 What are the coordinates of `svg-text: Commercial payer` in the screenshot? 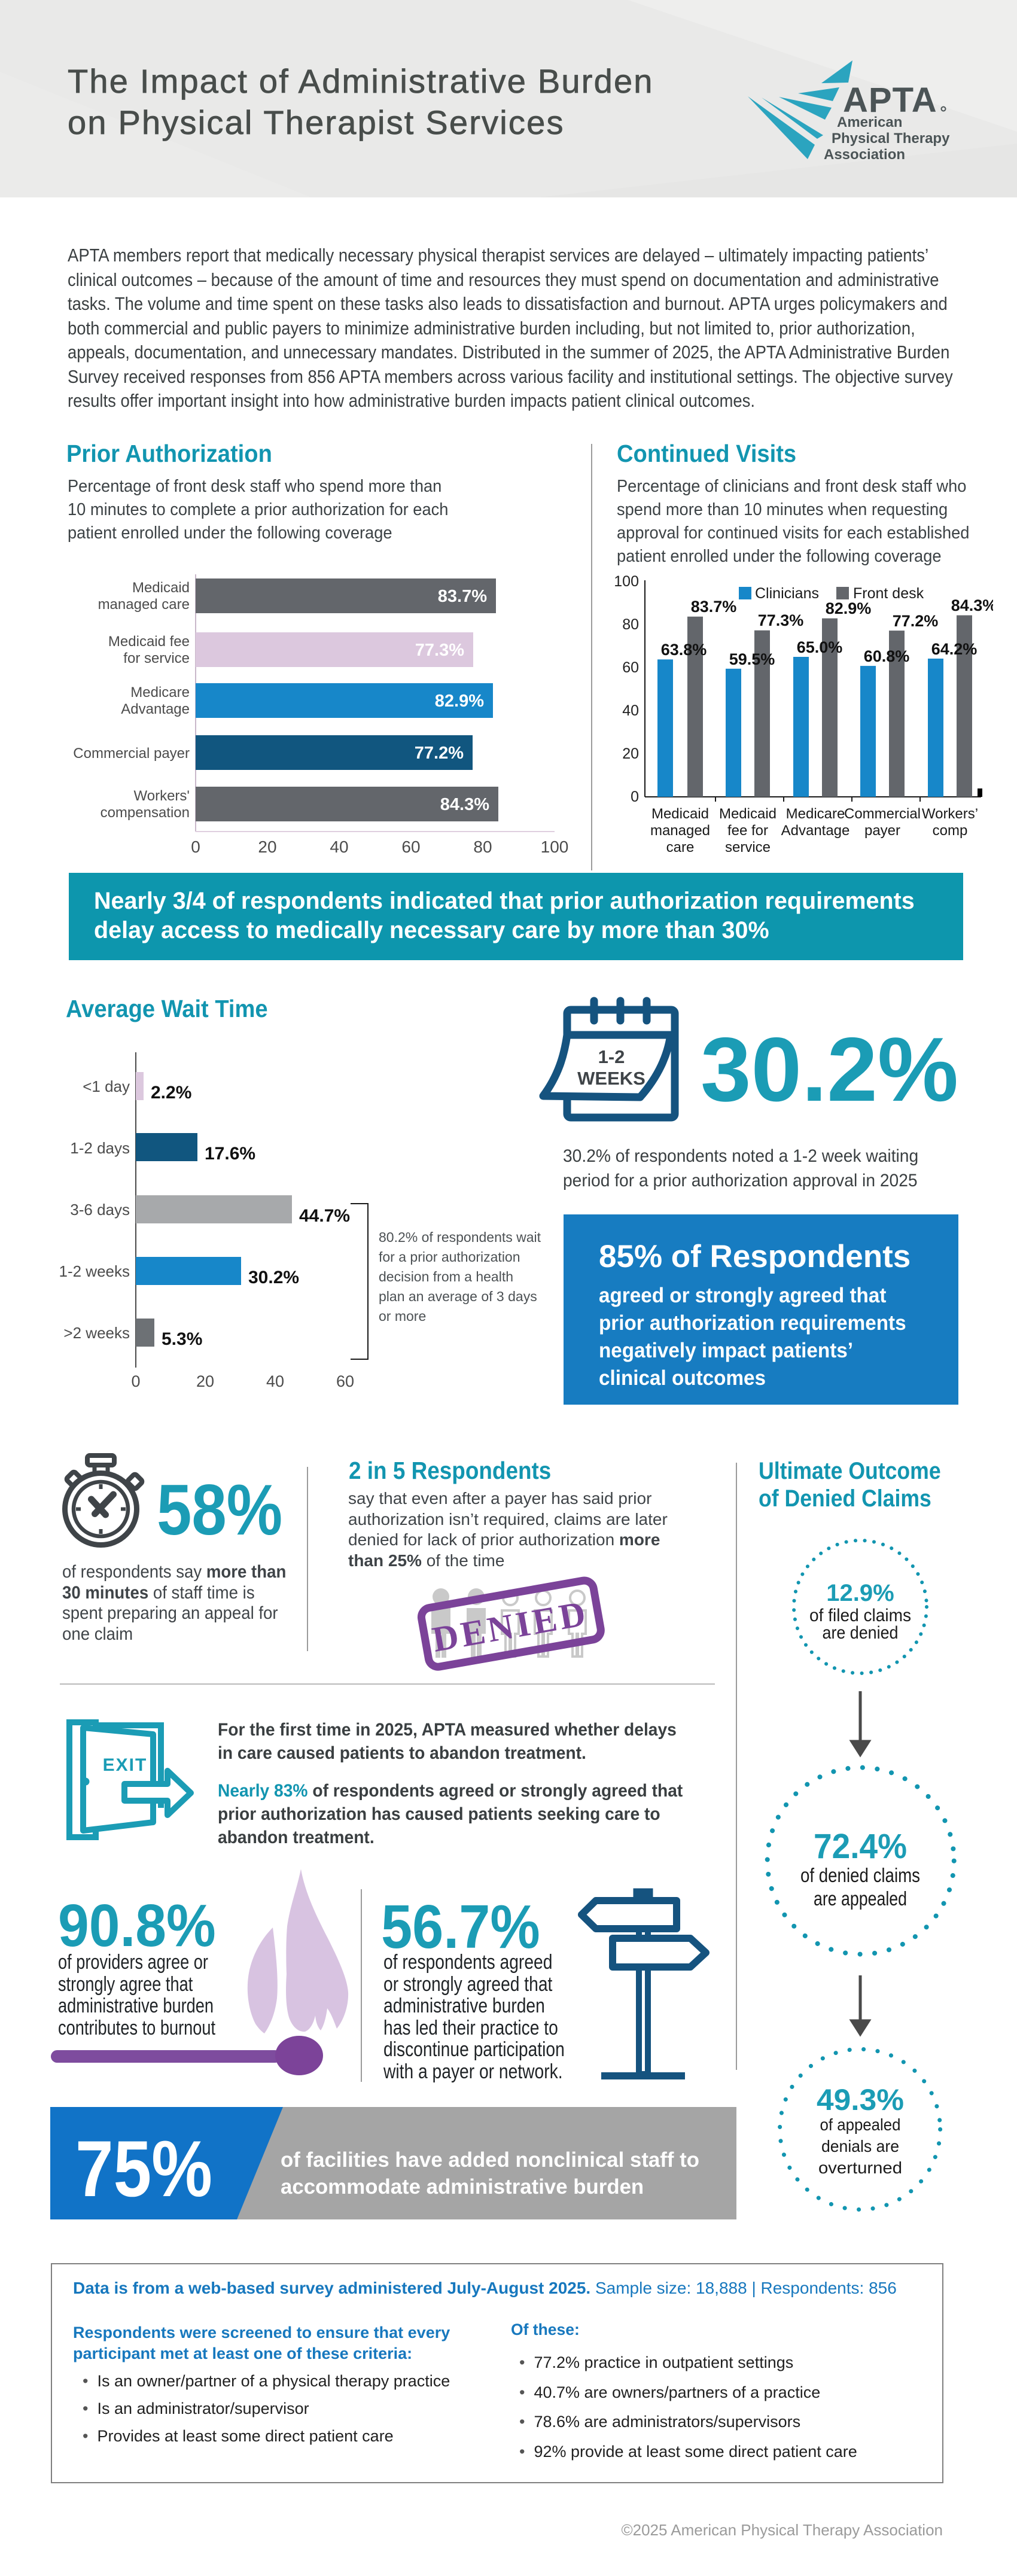 It's located at (131, 753).